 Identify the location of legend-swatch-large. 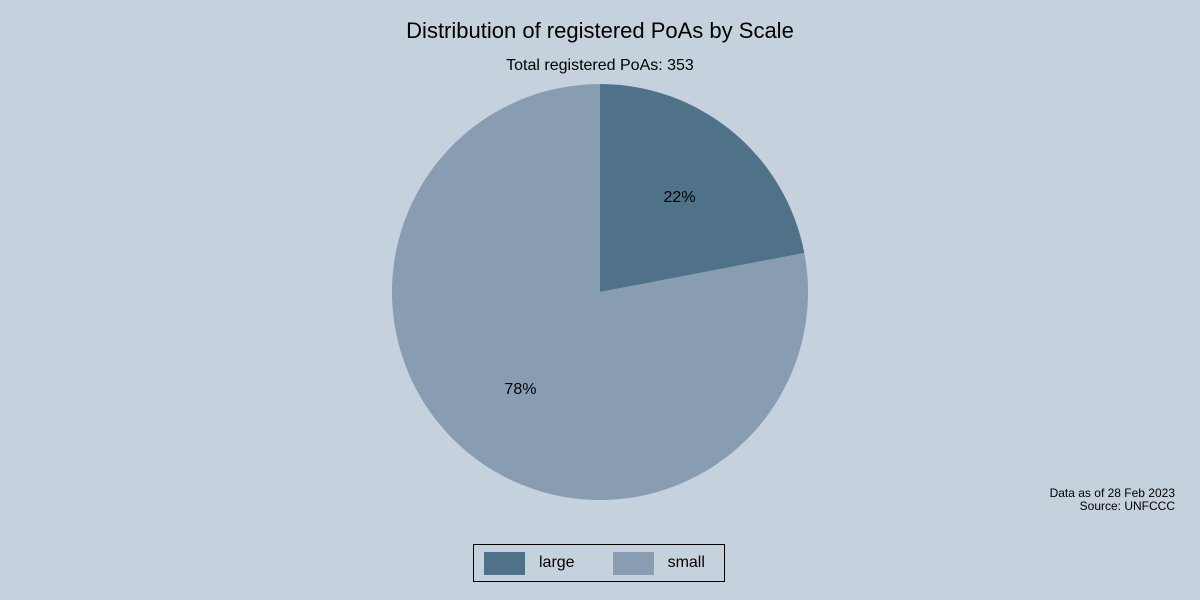
(504, 563).